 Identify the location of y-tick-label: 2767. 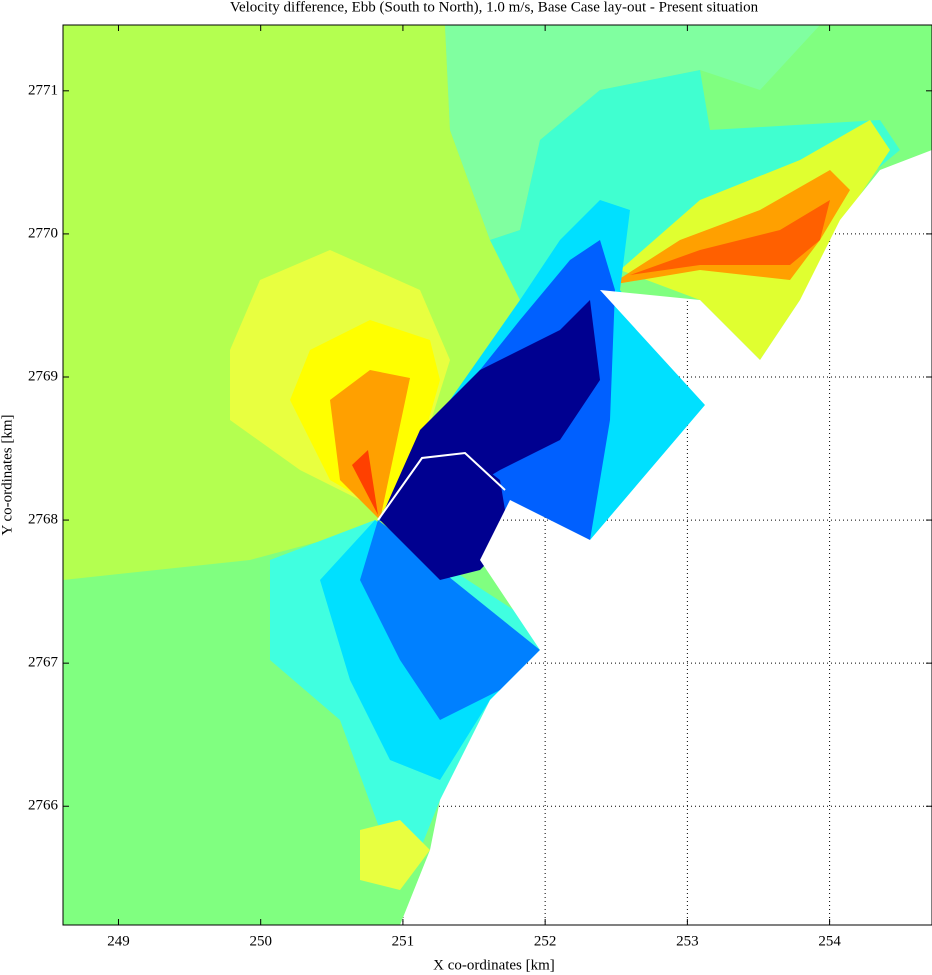
(43, 663).